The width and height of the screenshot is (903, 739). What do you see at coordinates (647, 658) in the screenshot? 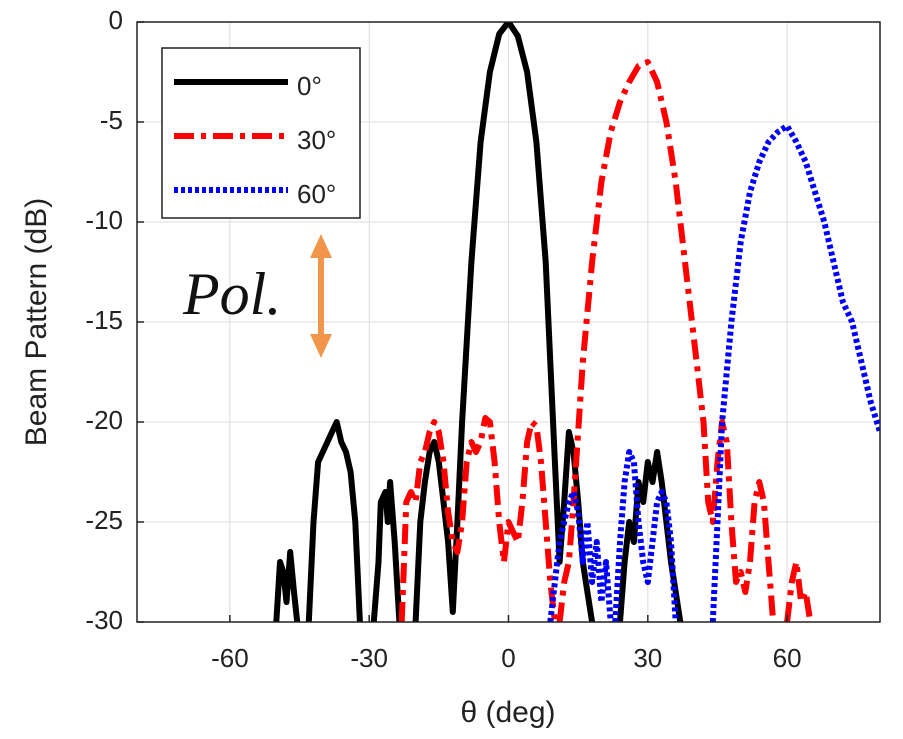
I see `x-tick-label: 30` at bounding box center [647, 658].